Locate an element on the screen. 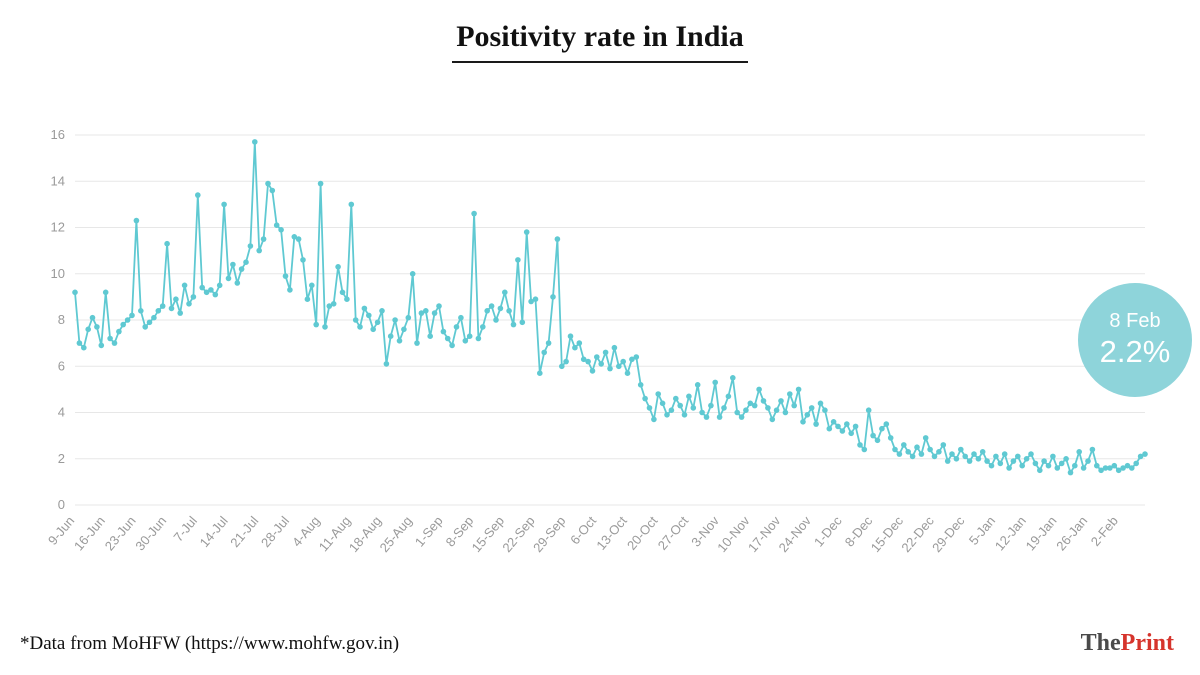 This screenshot has width=1200, height=675. brand-print: Print is located at coordinates (1147, 643).